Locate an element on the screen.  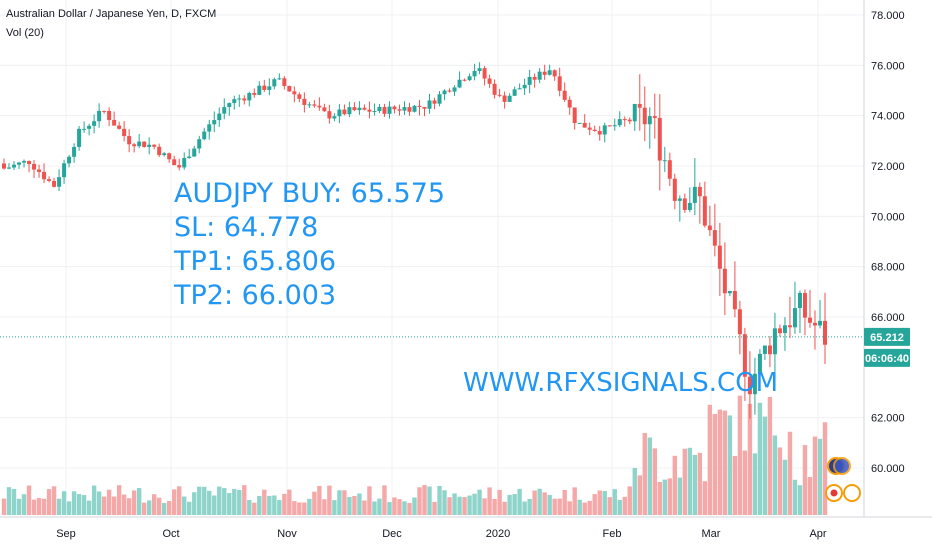
price-tick-label: 72.000 is located at coordinates (888, 167).